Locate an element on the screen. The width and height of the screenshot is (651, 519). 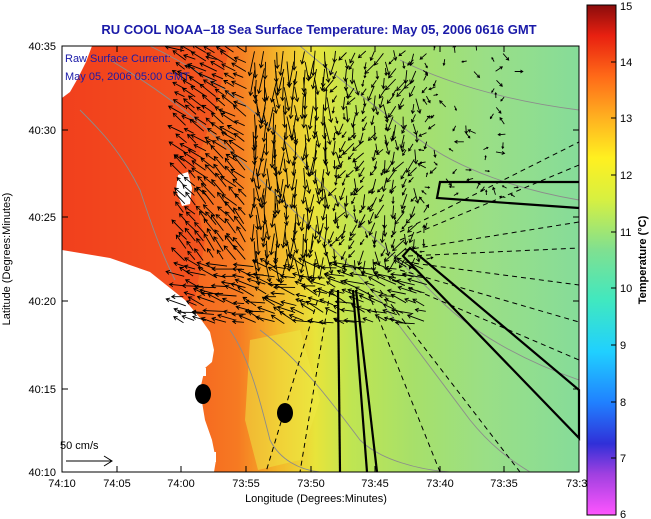
scale-arrow is located at coordinates (89, 461).